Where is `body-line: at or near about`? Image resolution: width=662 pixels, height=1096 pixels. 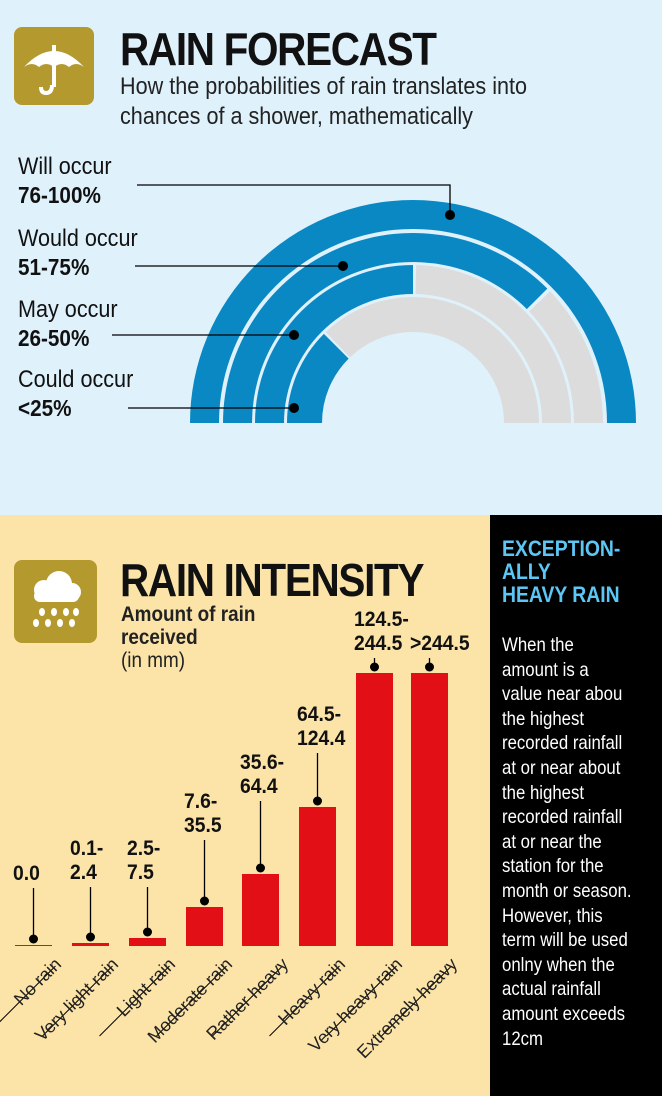
body-line: at or near about is located at coordinates (561, 767).